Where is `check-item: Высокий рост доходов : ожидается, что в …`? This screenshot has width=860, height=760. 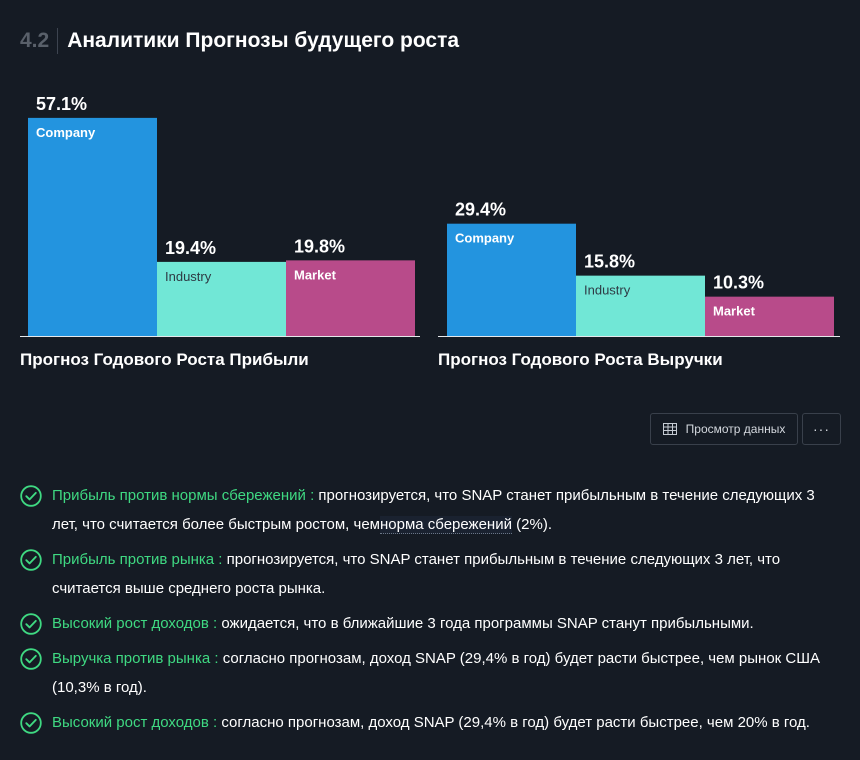 check-item: Высокий рост доходов : ожидается, что в … is located at coordinates (431, 625).